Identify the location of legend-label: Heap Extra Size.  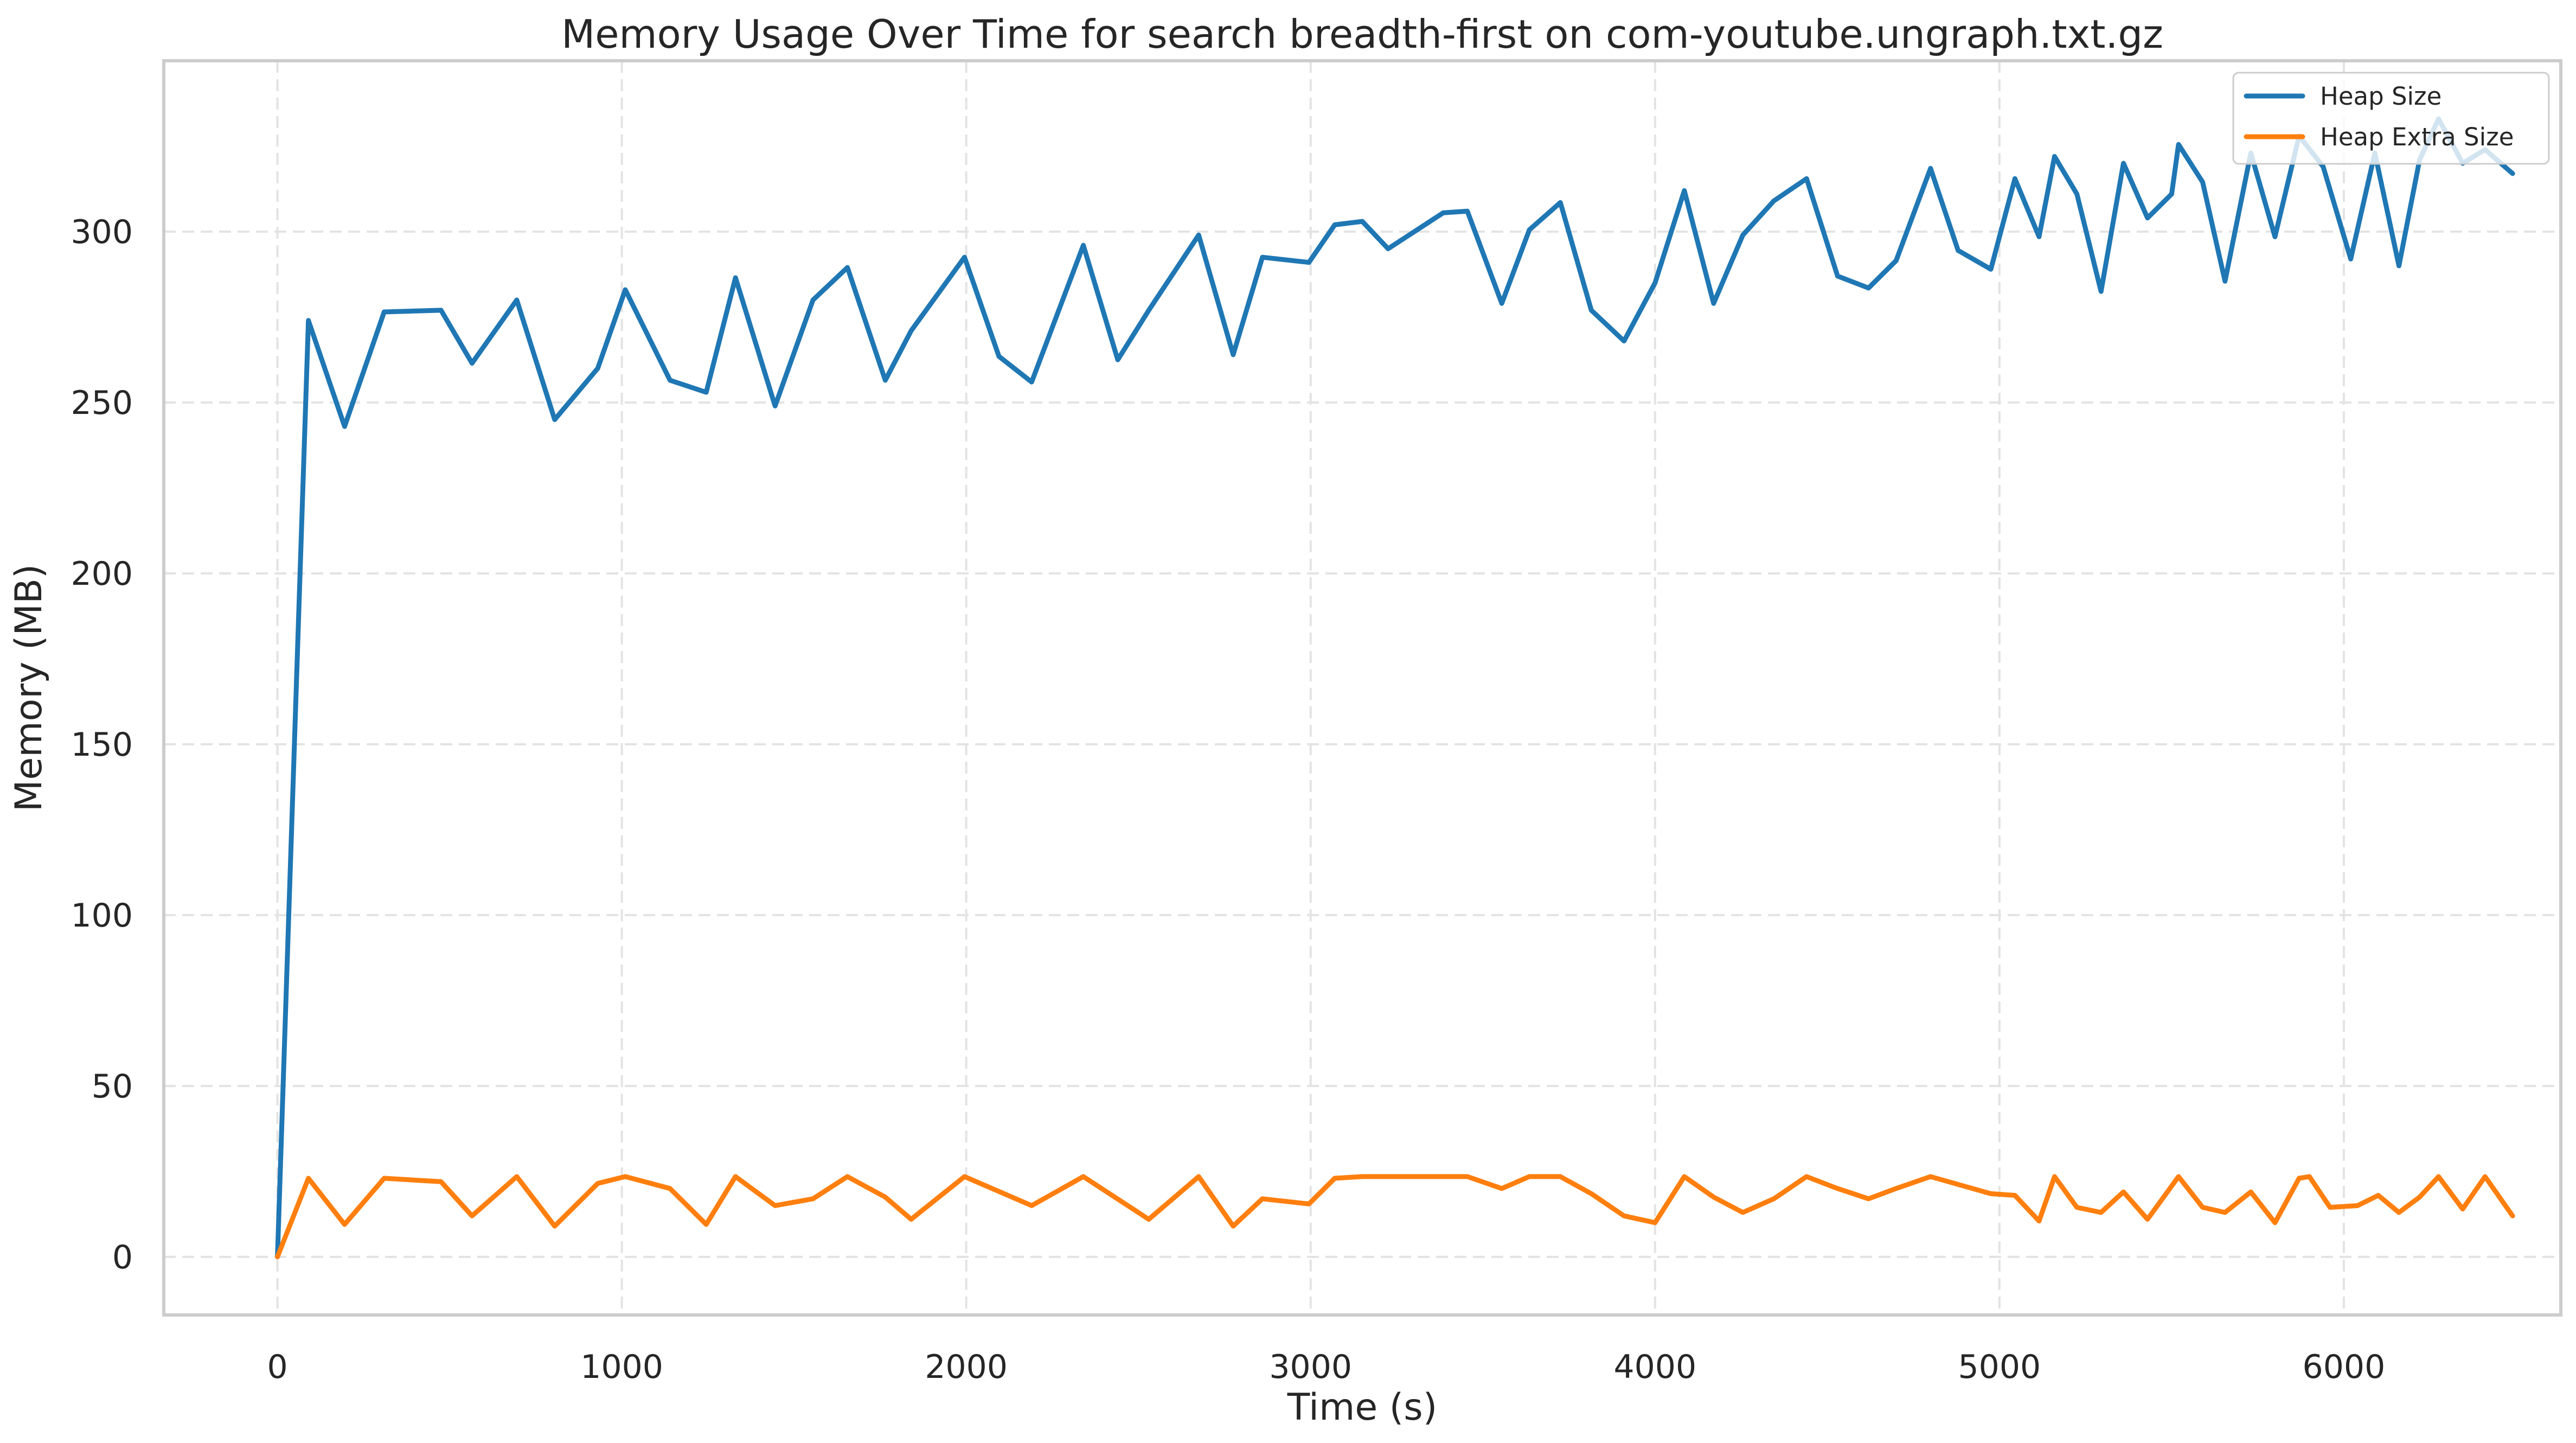
(2417, 137).